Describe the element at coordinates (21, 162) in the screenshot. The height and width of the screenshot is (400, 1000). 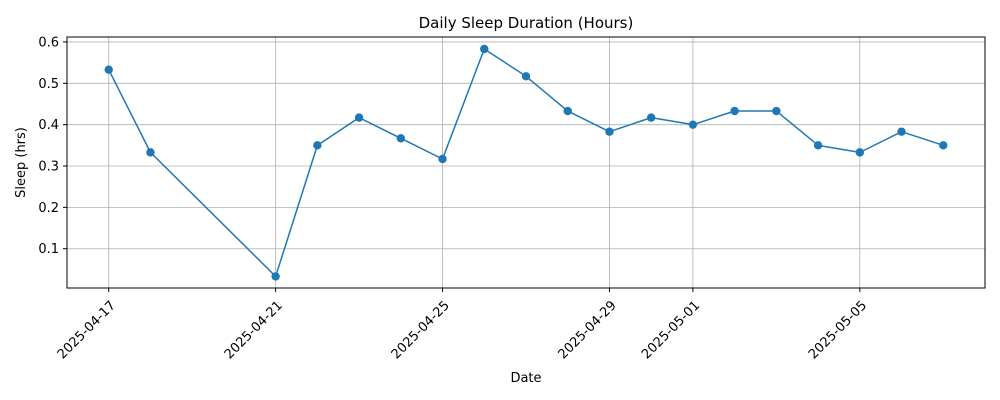
I see `y-axis-title: Sleep (hrs)` at that location.